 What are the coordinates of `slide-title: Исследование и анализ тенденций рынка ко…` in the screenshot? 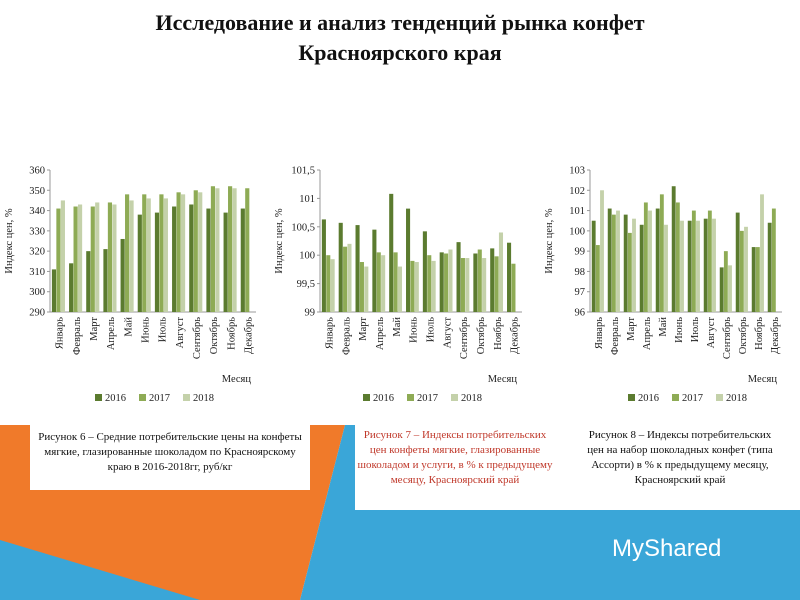 It's located at (400, 38).